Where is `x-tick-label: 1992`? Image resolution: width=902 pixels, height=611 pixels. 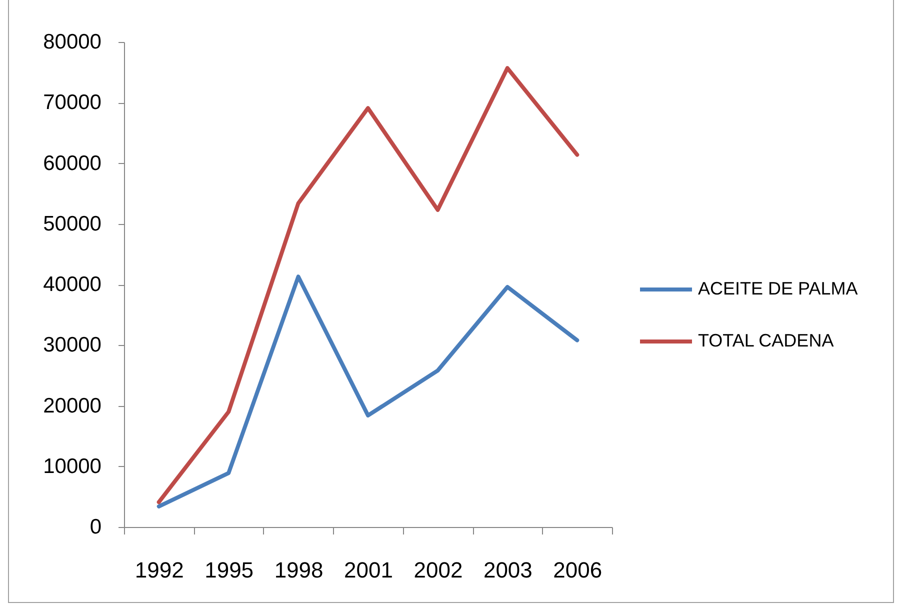
x-tick-label: 1992 is located at coordinates (159, 570).